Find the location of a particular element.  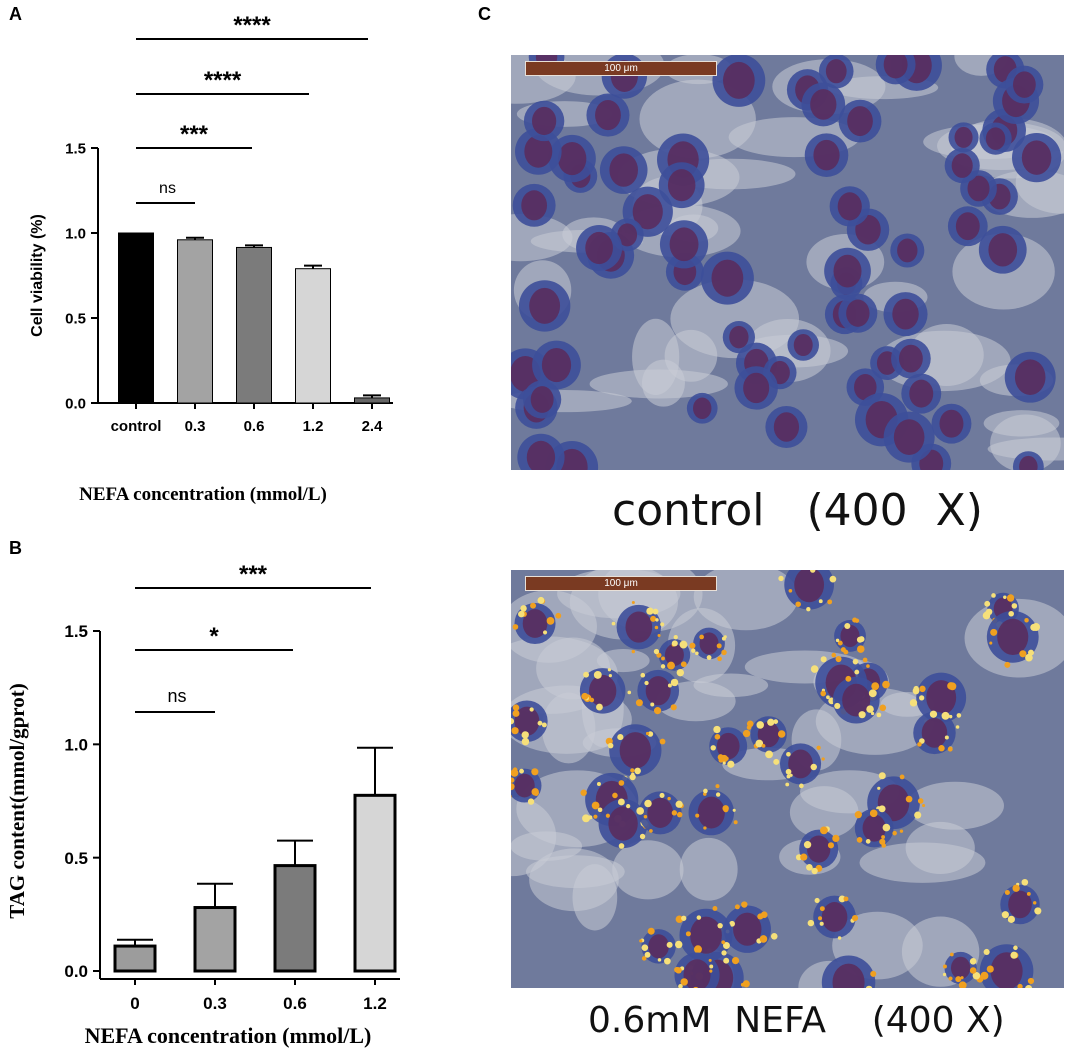

caption-nefa: 0.6mM NEFA (400 X) is located at coordinates (796, 1020).